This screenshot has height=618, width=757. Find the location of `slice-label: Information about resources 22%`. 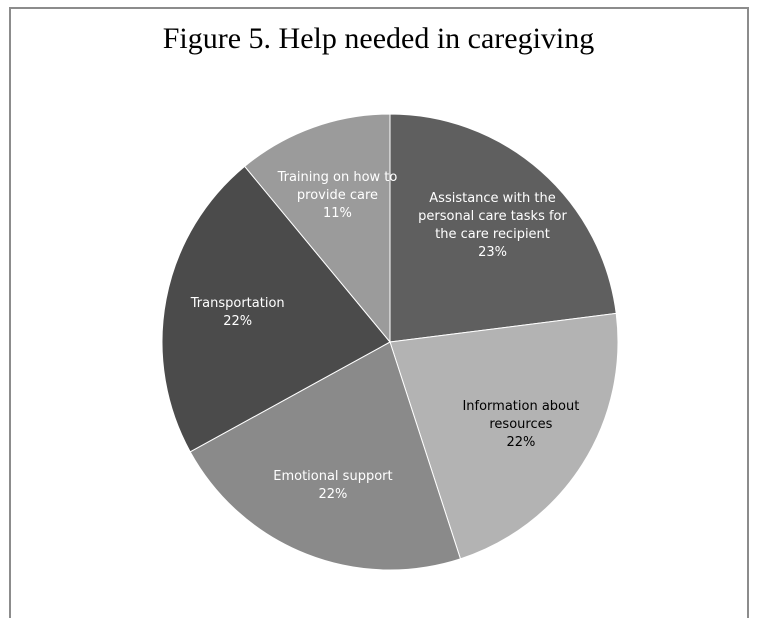

slice-label: Information about resources 22% is located at coordinates (521, 425).